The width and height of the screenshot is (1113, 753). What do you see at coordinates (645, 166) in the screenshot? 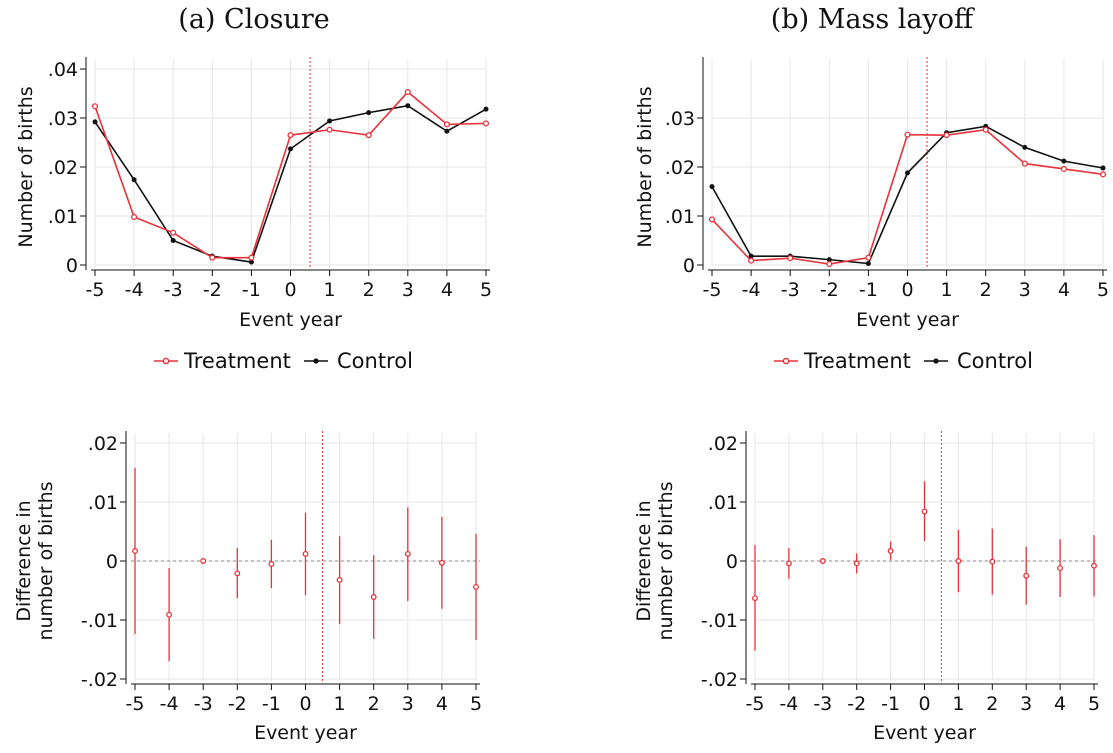
I see `y-axis-label: Number of births` at bounding box center [645, 166].